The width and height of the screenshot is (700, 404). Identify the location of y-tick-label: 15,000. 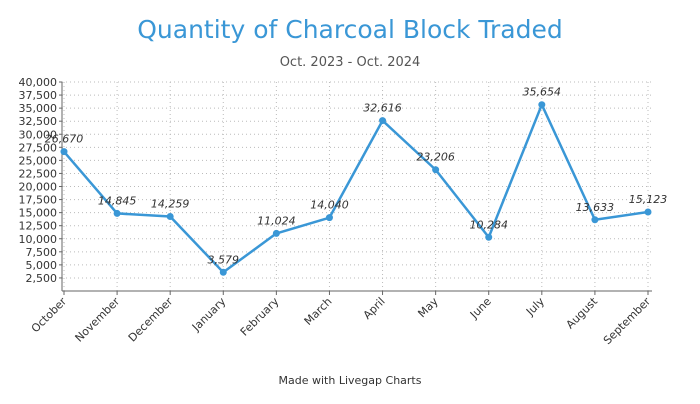
(38, 213).